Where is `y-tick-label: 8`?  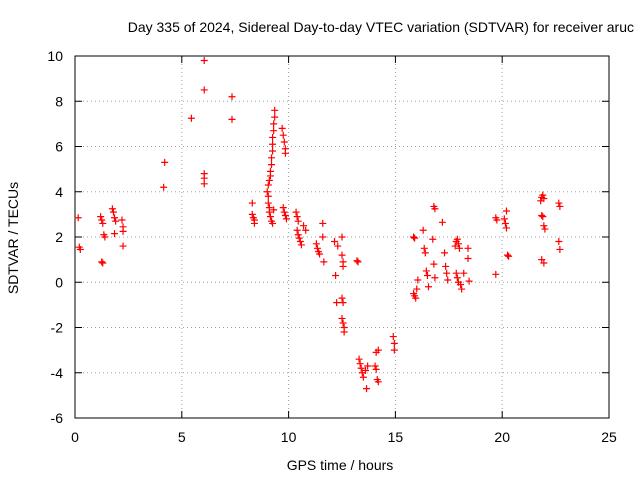
y-tick-label: 8 is located at coordinates (59, 101).